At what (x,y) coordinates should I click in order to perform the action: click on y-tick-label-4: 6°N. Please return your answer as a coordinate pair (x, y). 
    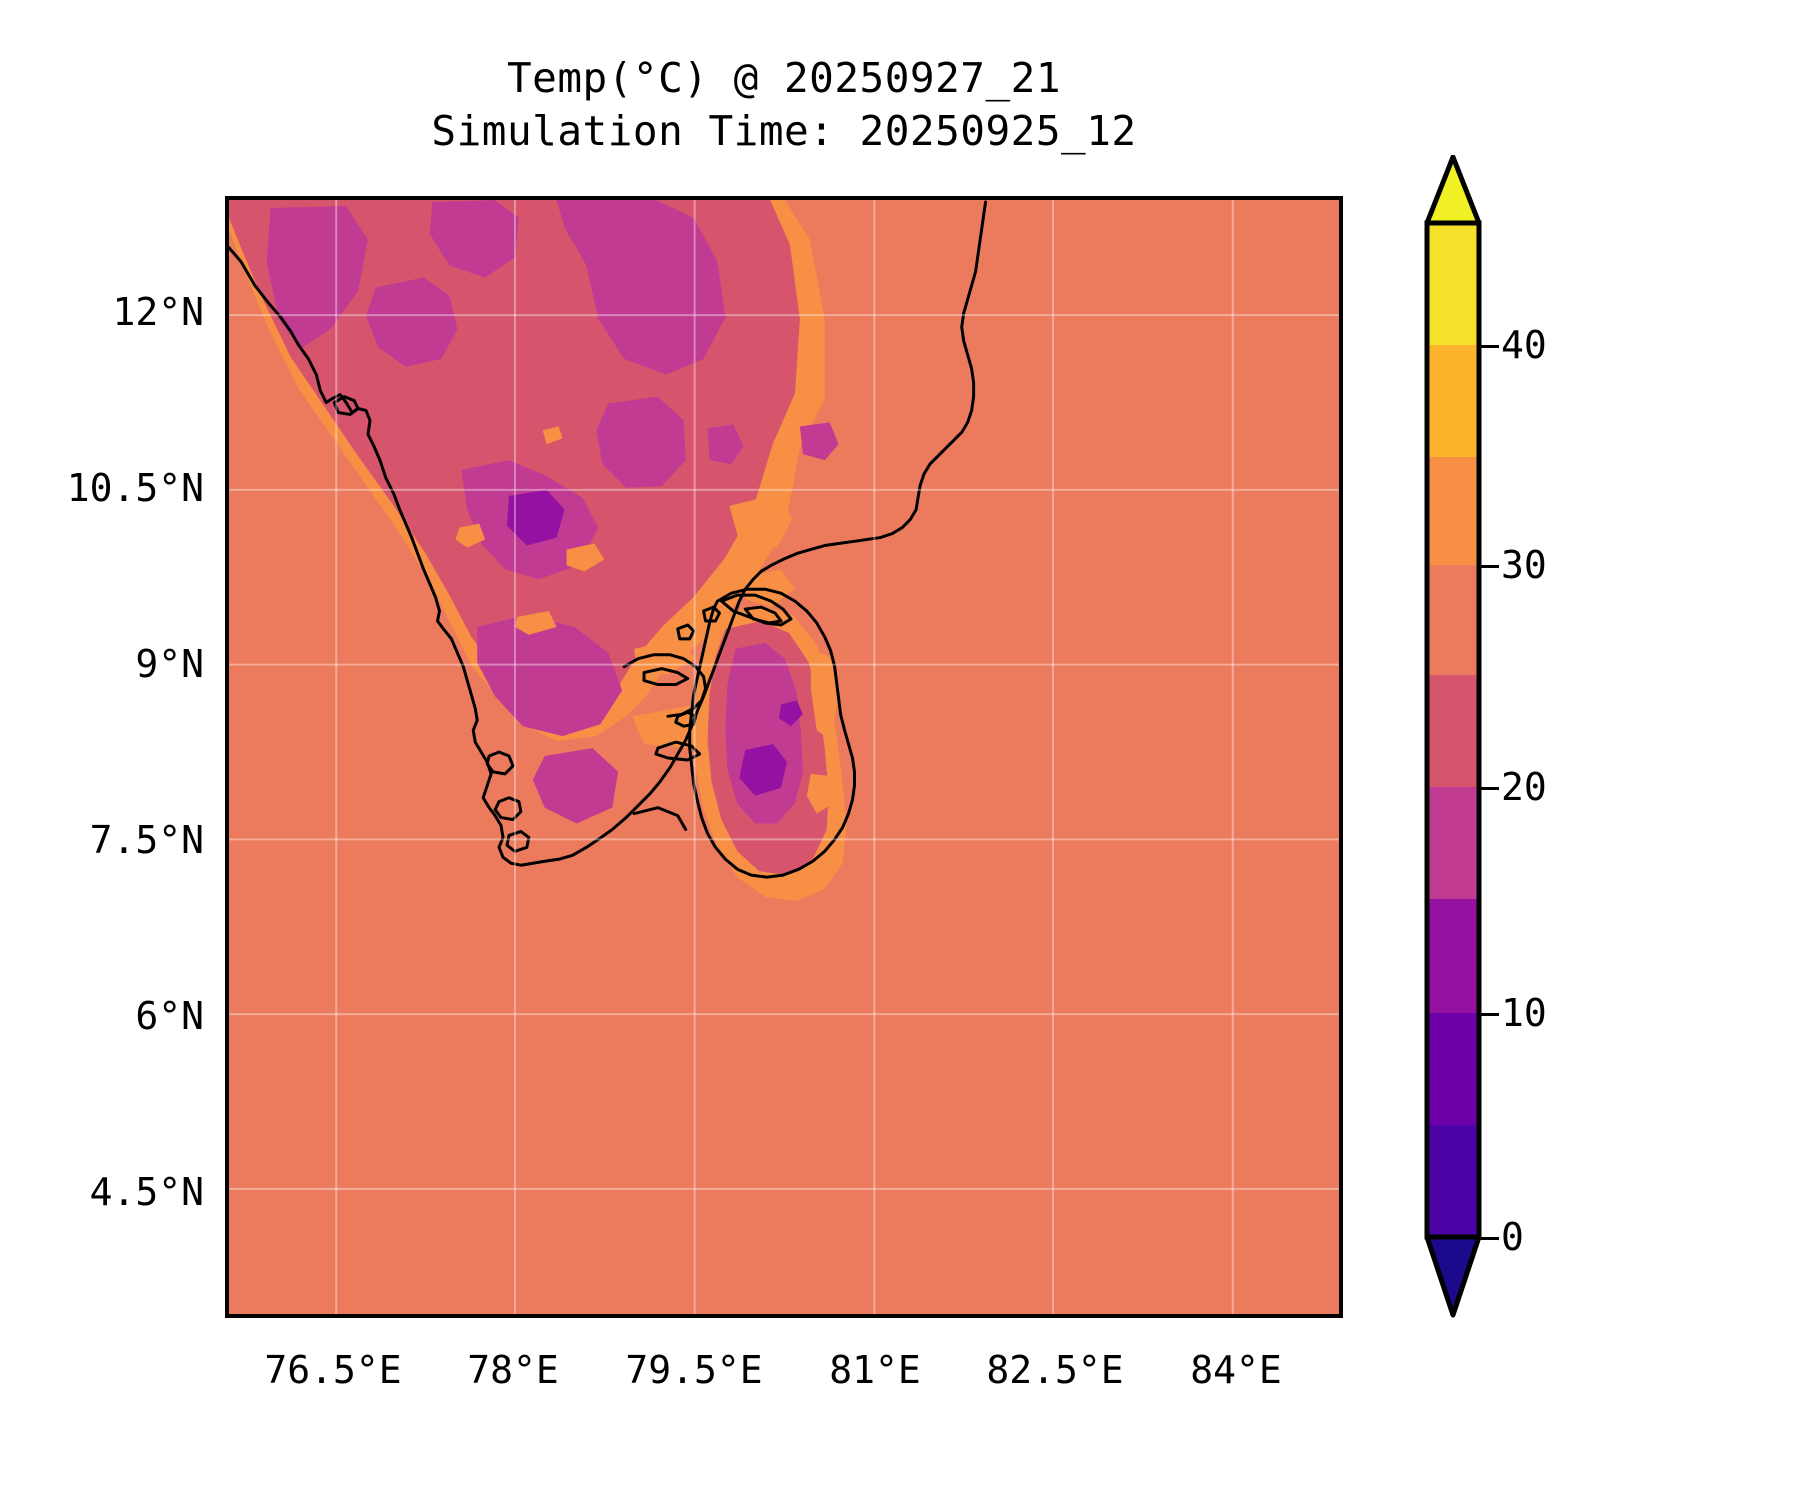
    Looking at the image, I should click on (169, 1016).